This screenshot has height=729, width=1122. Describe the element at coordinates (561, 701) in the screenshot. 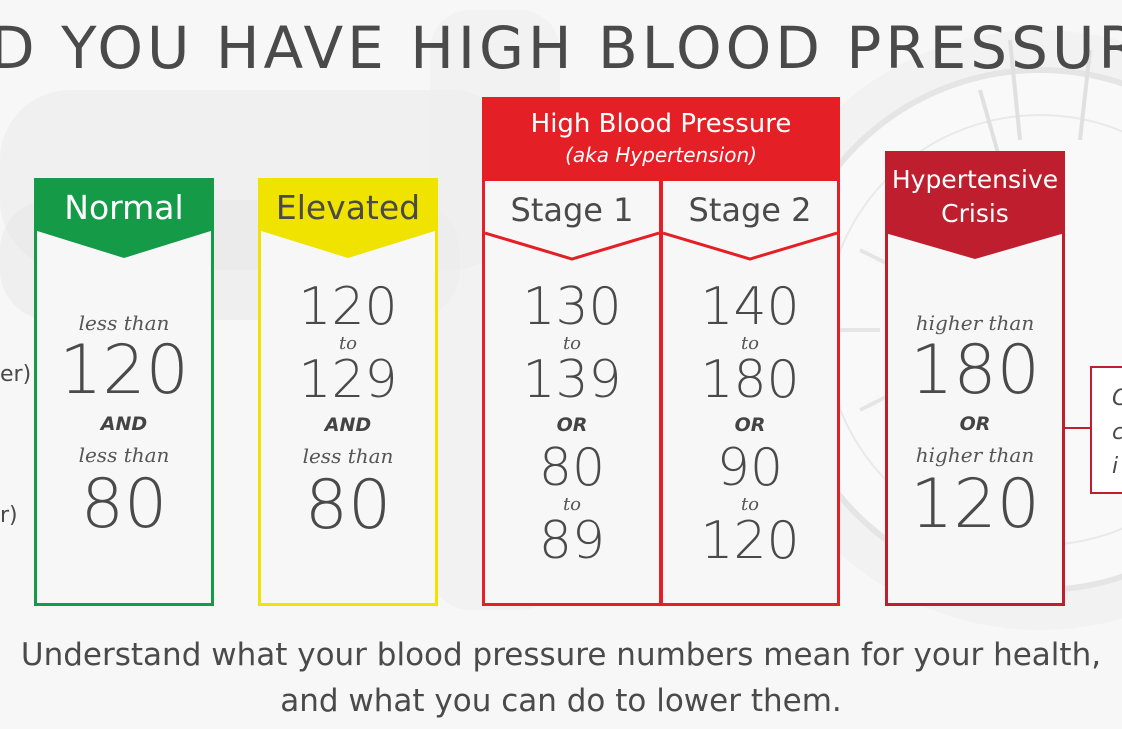

I see `footer-line2: and what you can do to lower them.` at that location.